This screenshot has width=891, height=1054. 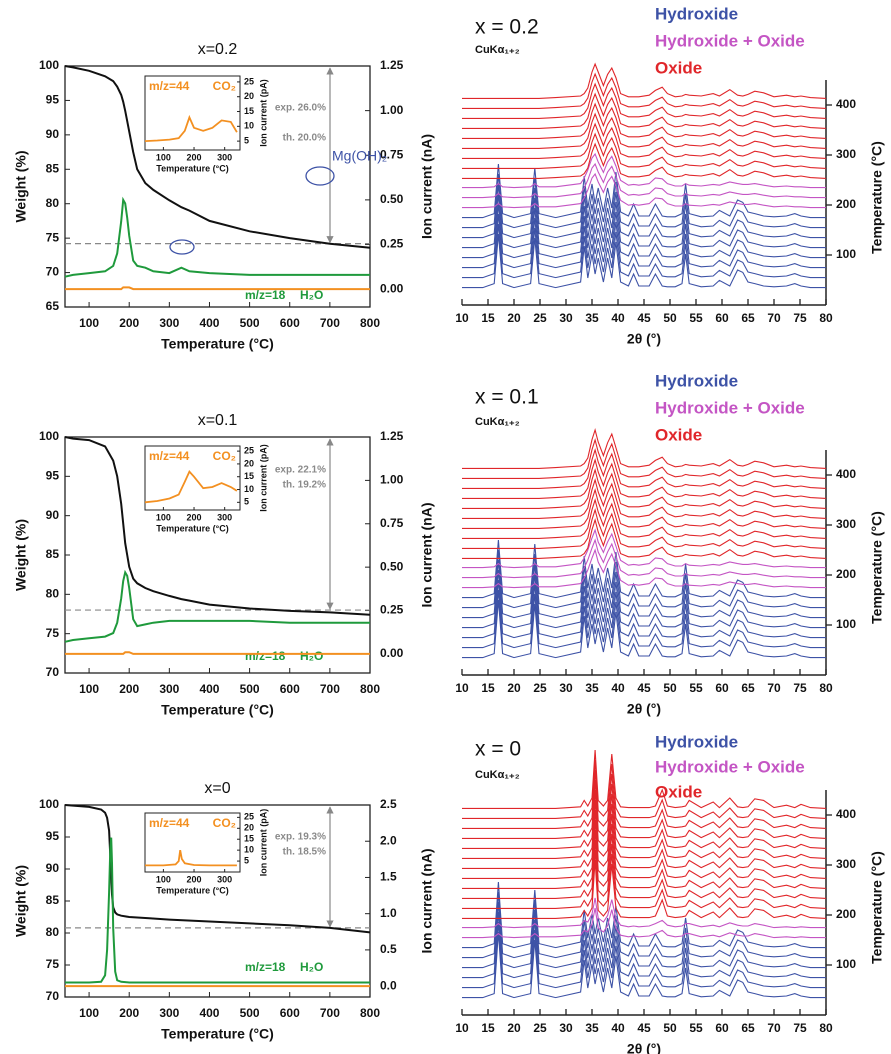 I want to click on x-tick-label: 500, so click(x=250, y=323).